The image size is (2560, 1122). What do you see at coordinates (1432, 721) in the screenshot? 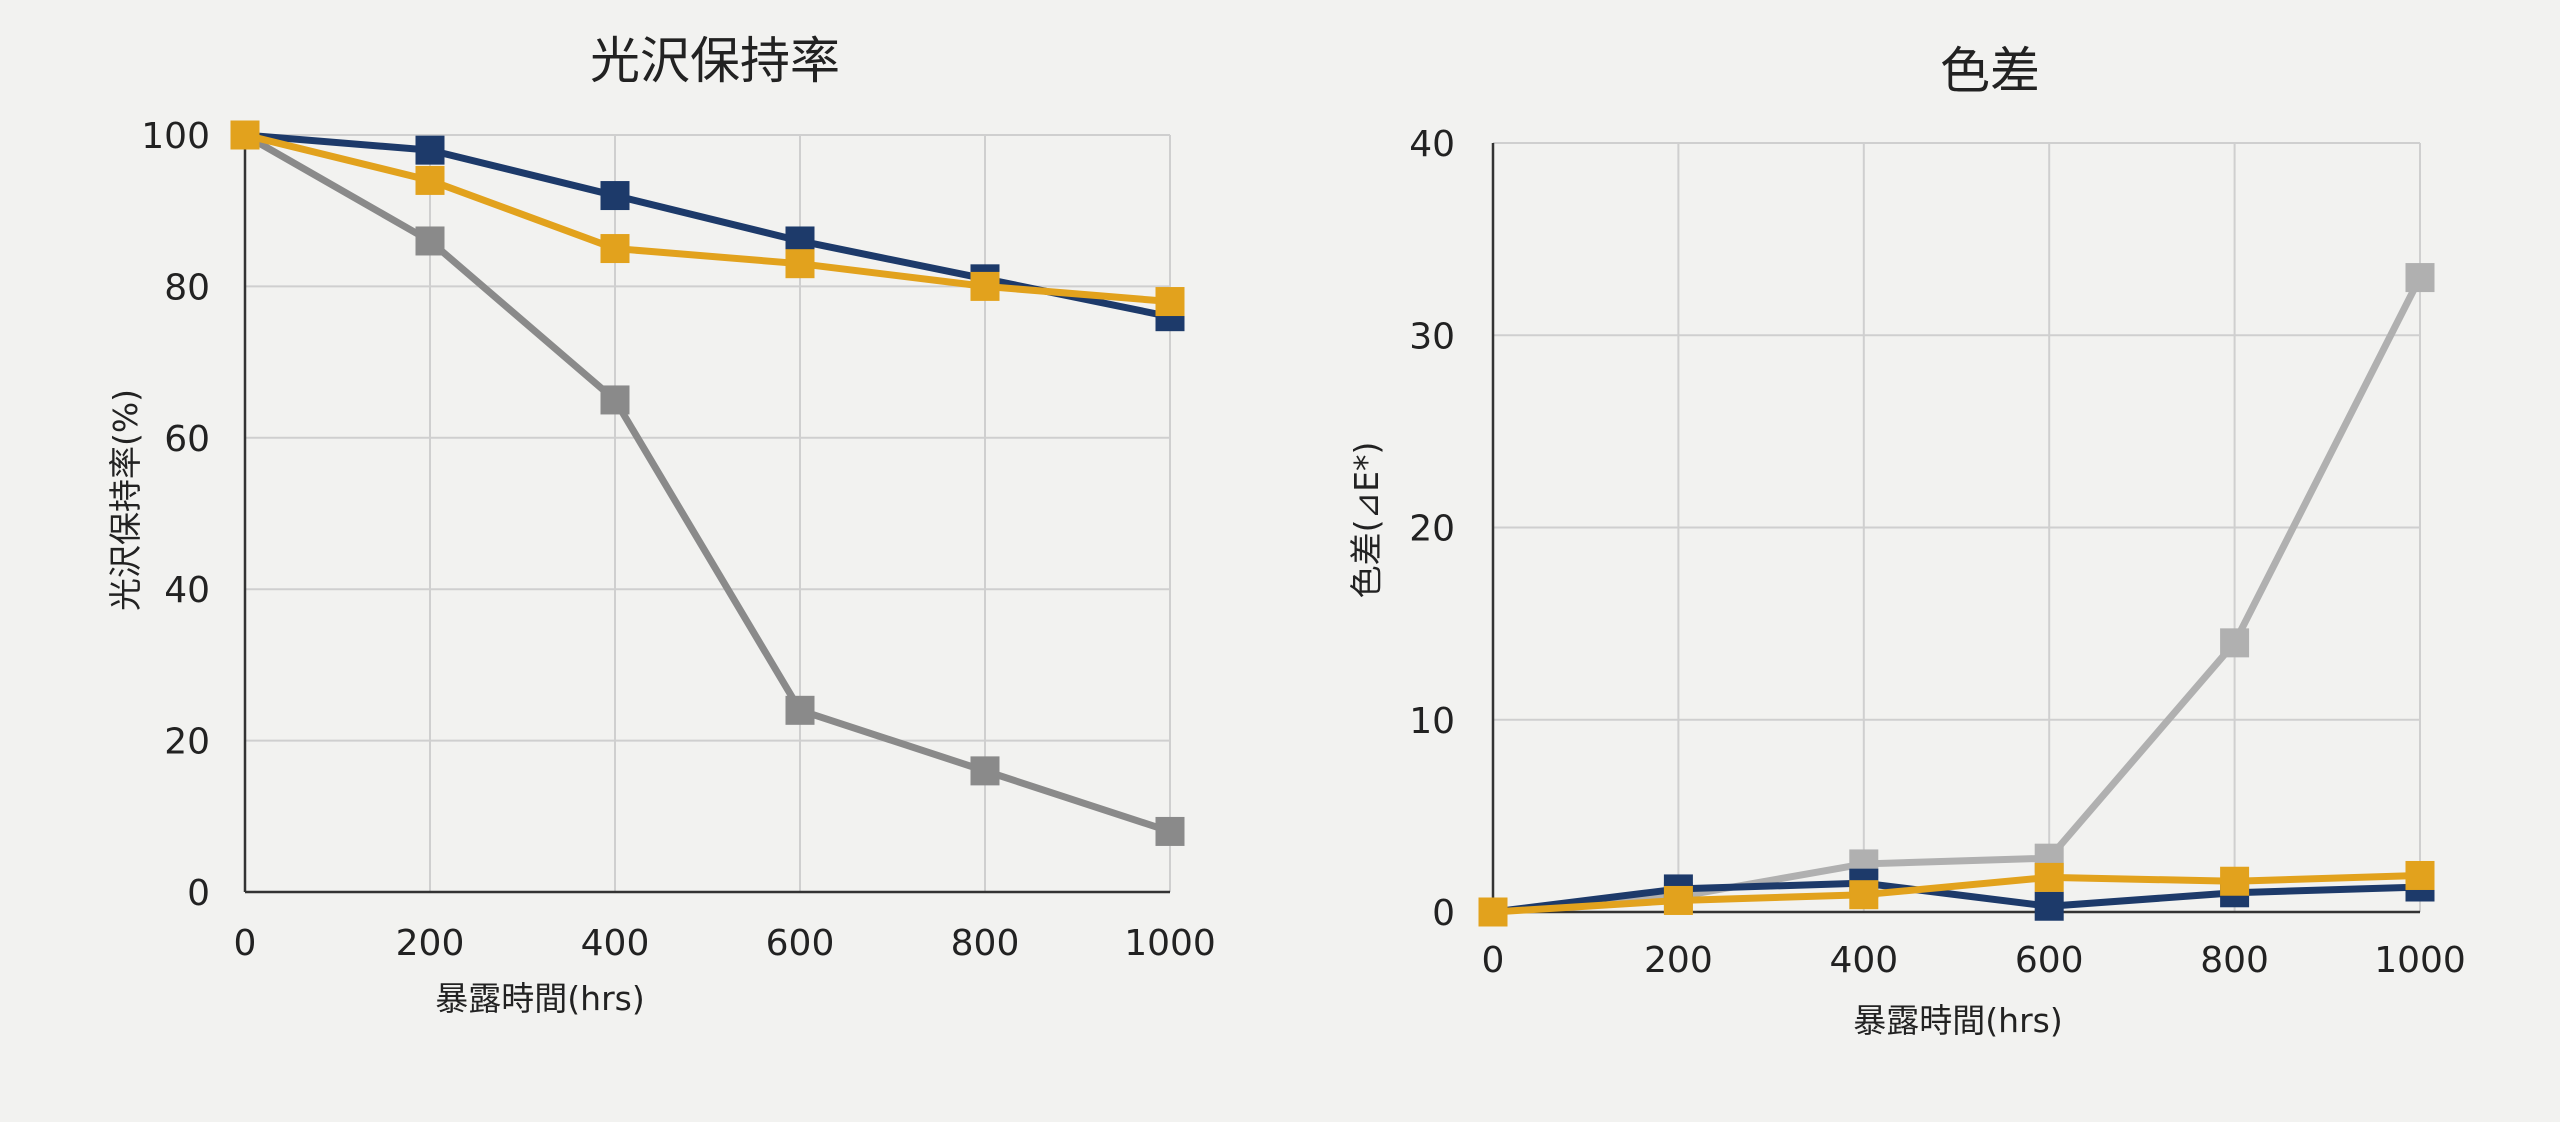
I see `y-tick-label: 10` at bounding box center [1432, 721].